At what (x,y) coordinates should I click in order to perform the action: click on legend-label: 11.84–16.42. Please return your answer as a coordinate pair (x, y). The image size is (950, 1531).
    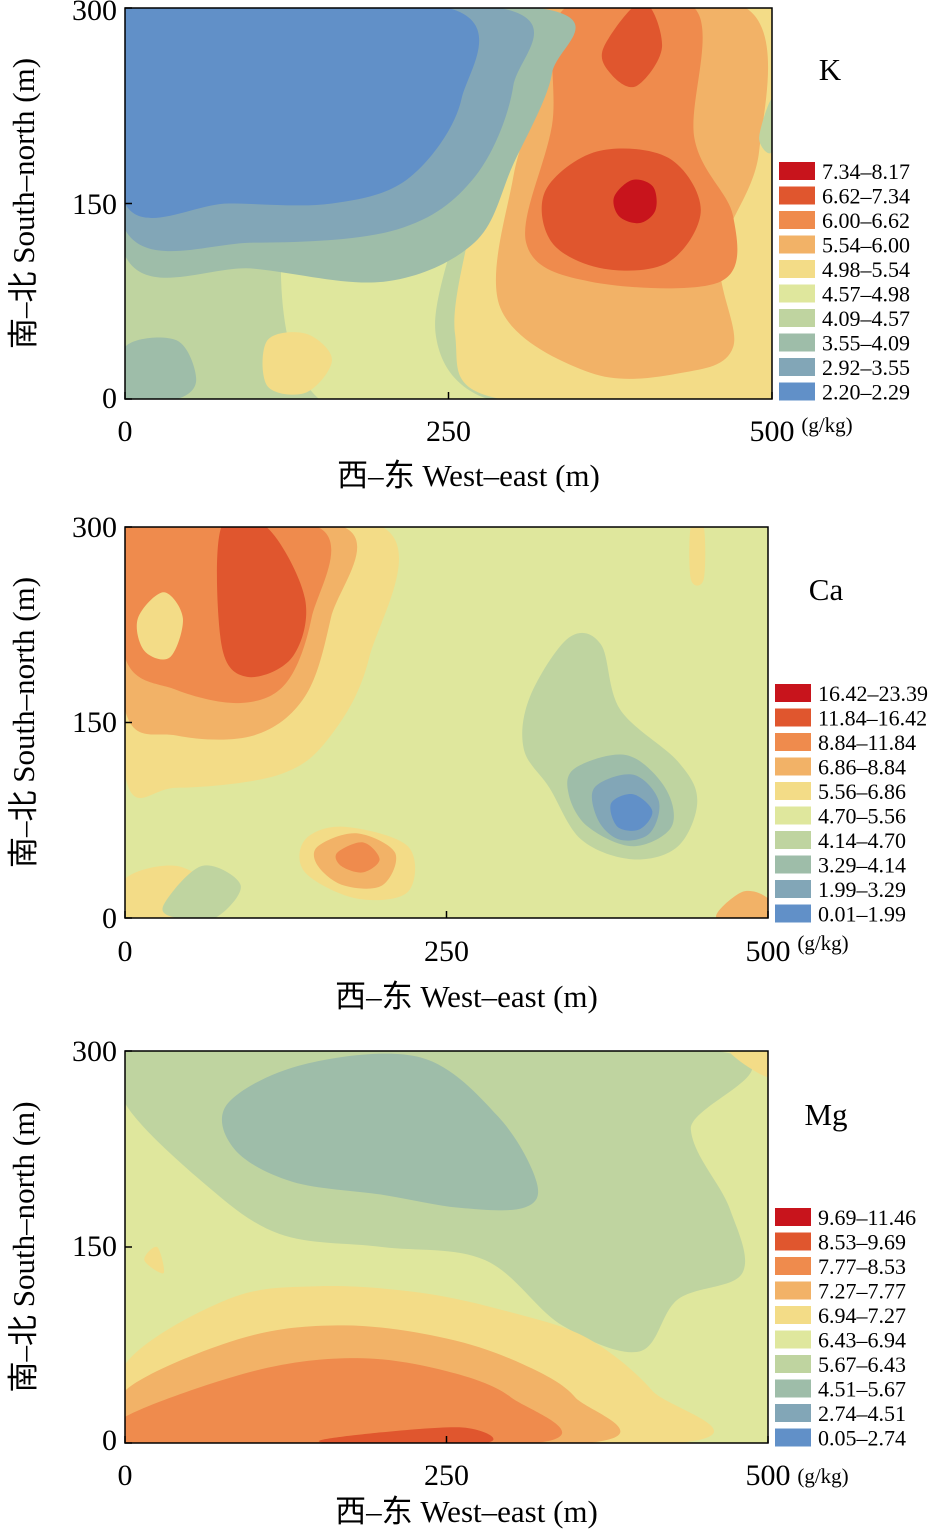
    Looking at the image, I should click on (872, 718).